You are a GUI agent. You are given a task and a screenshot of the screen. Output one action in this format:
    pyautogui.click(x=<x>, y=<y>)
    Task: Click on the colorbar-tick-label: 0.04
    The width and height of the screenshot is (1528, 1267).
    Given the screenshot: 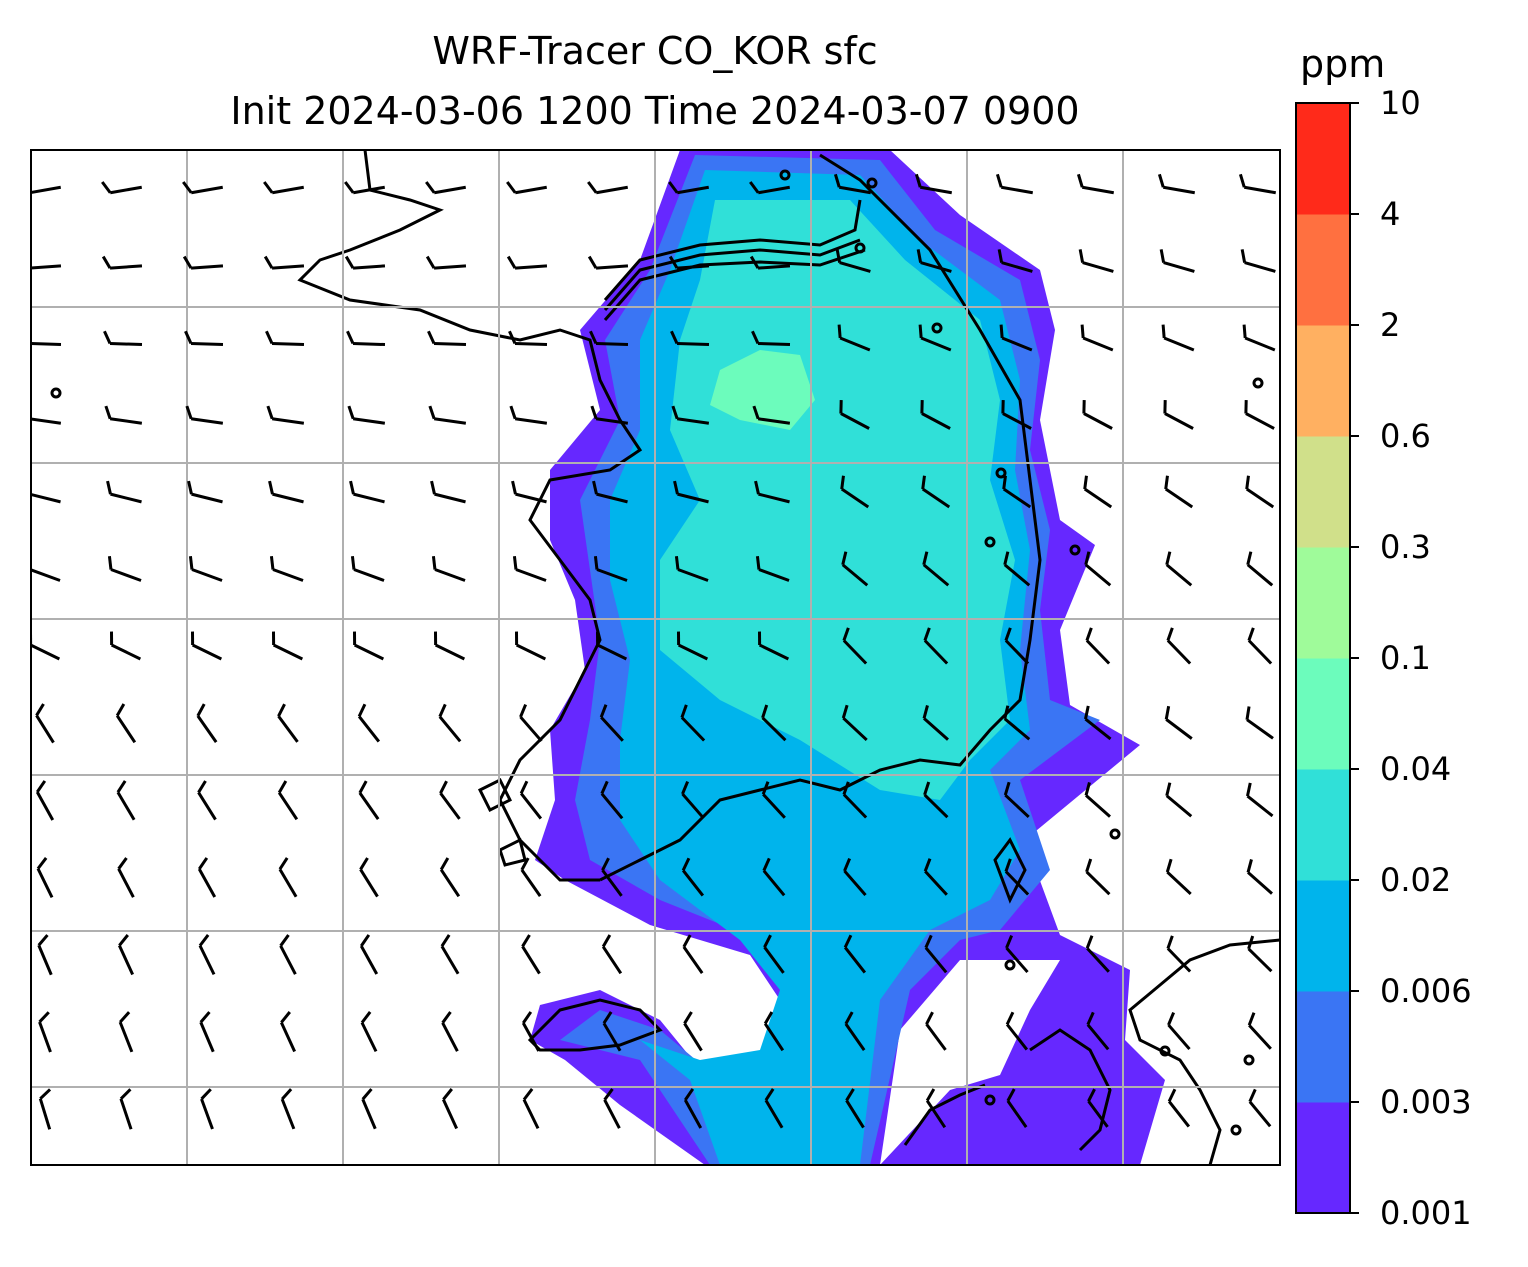 What is the action you would take?
    pyautogui.click(x=1415, y=769)
    